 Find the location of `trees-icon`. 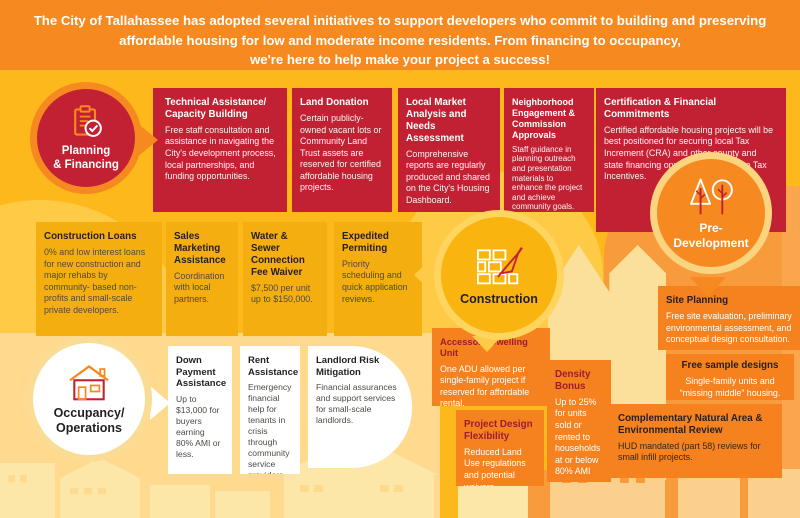

trees-icon is located at coordinates (711, 198).